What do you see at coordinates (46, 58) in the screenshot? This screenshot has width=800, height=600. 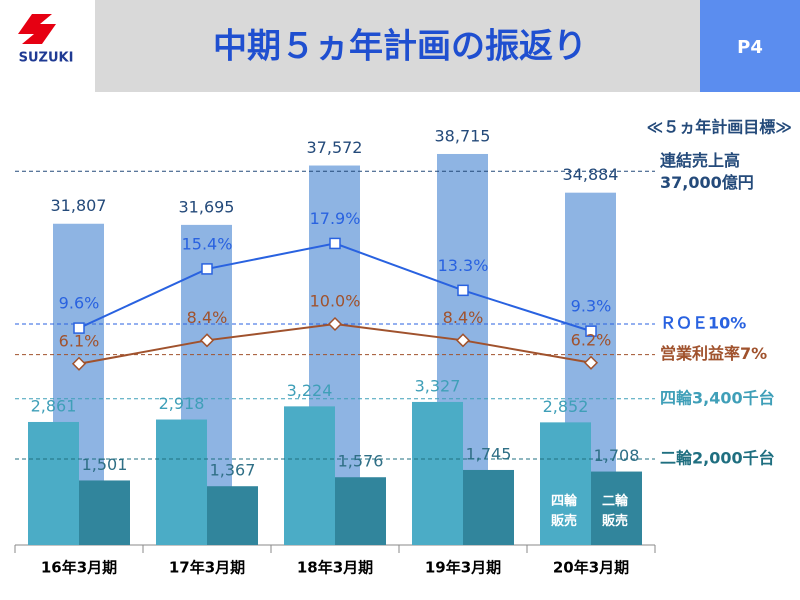 I see `logo-text: SUZUKI` at bounding box center [46, 58].